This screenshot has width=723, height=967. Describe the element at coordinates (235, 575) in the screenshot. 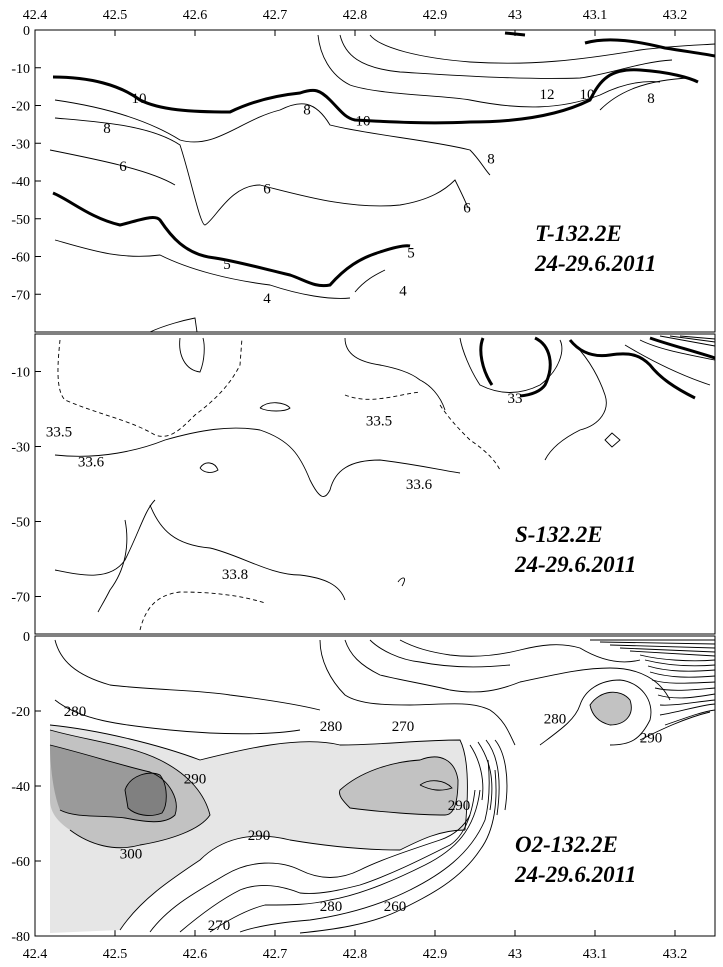

I see `contour-label: 33.8` at that location.